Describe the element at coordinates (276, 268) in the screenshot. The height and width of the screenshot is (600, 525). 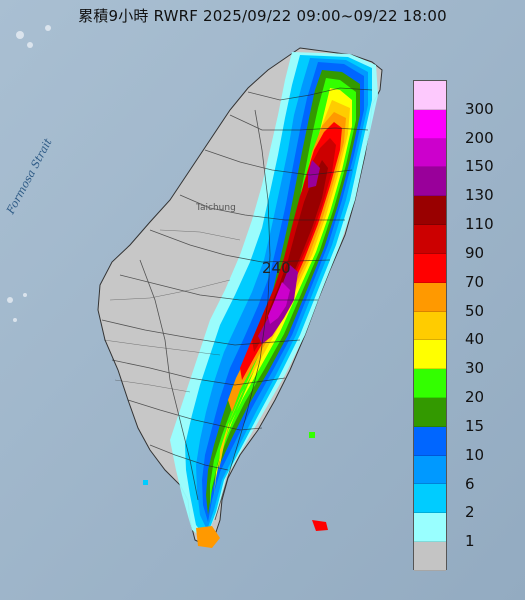
I see `peak-rainfall-label: 240` at that location.